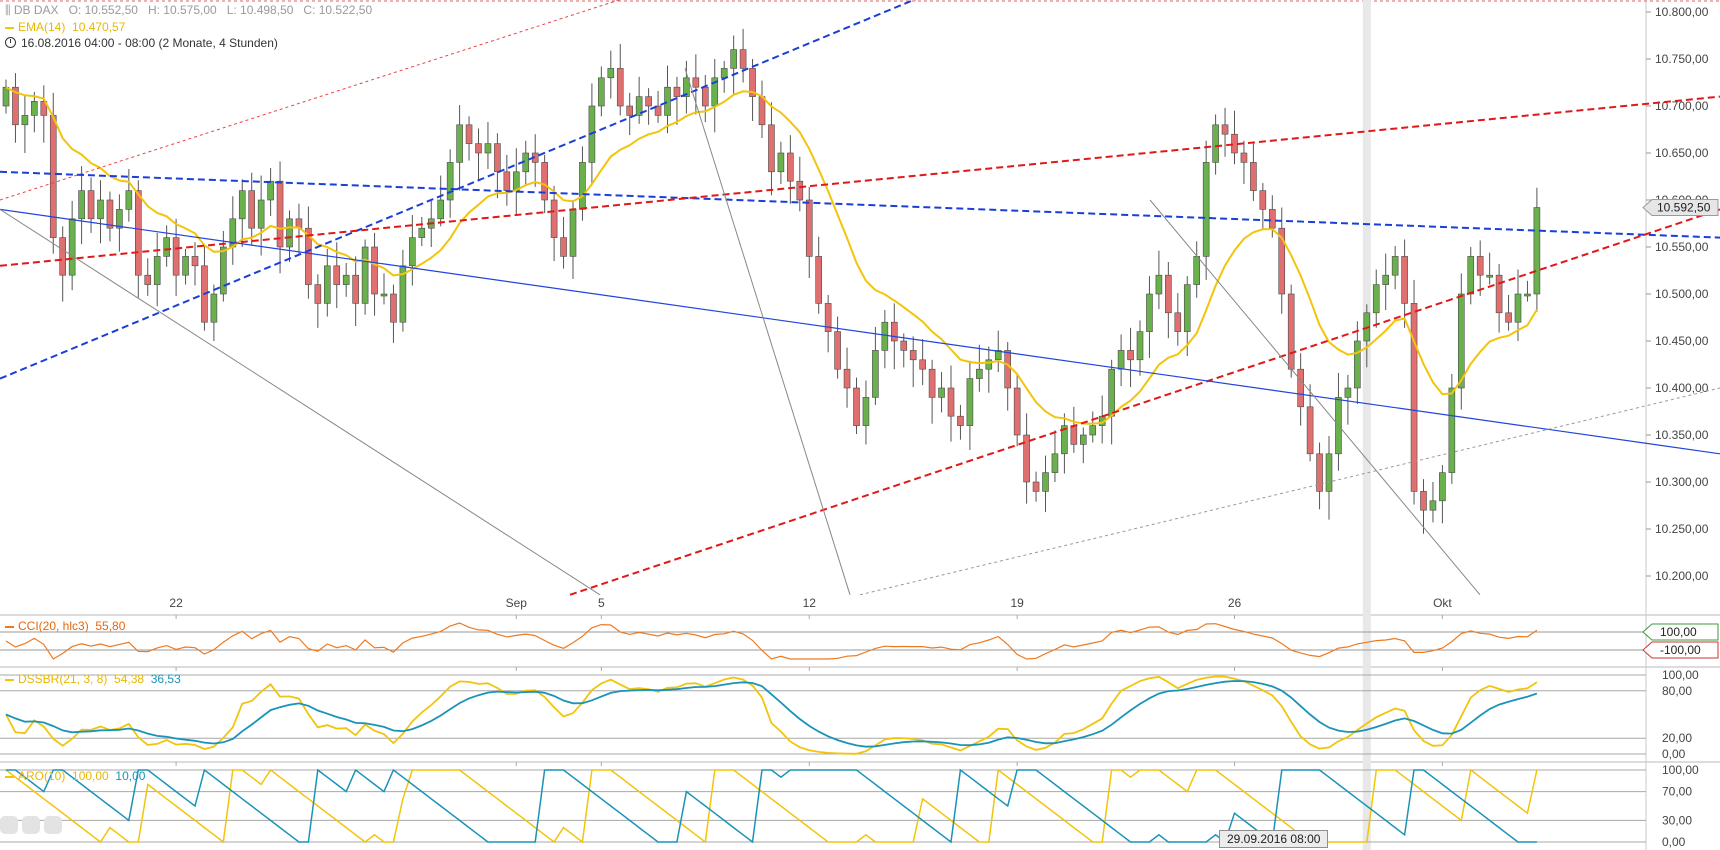 The width and height of the screenshot is (1720, 850). I want to click on dssbr-level-label: 0,00, so click(1674, 754).